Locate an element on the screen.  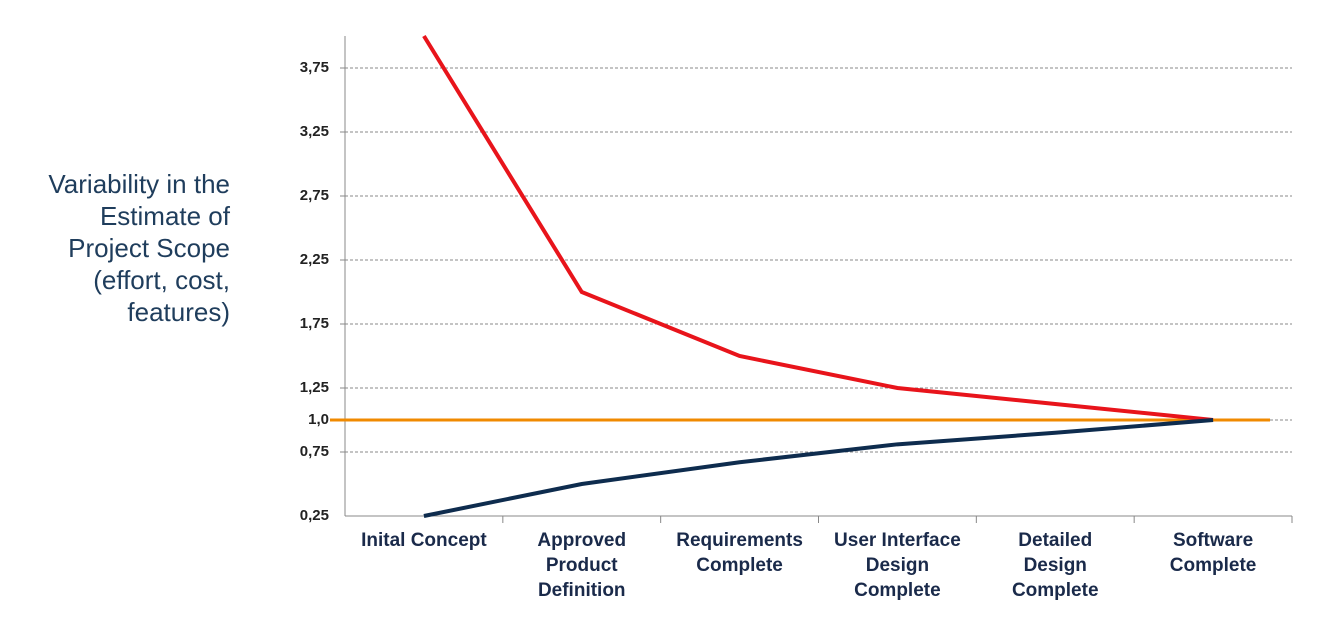
y-tick-label: 2,25 is located at coordinates (314, 259).